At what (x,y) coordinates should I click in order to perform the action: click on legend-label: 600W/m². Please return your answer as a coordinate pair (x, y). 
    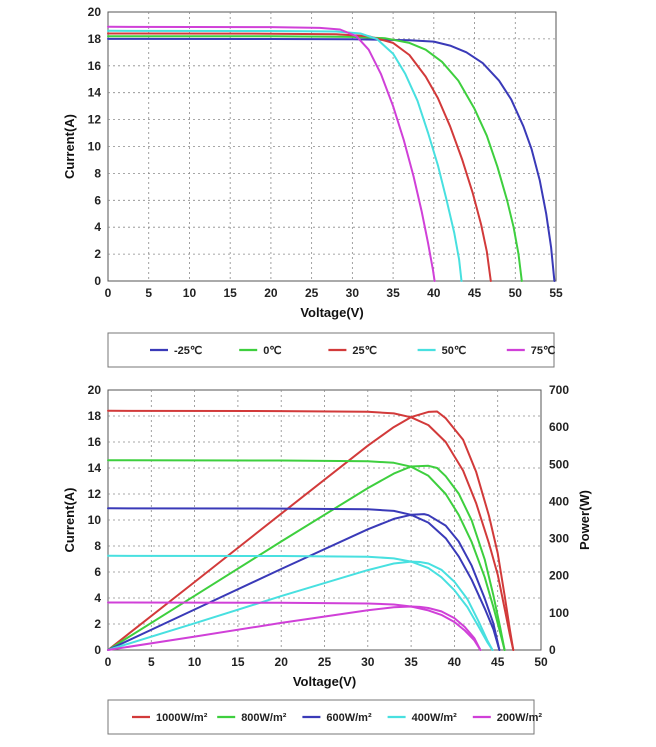
    Looking at the image, I should click on (349, 718).